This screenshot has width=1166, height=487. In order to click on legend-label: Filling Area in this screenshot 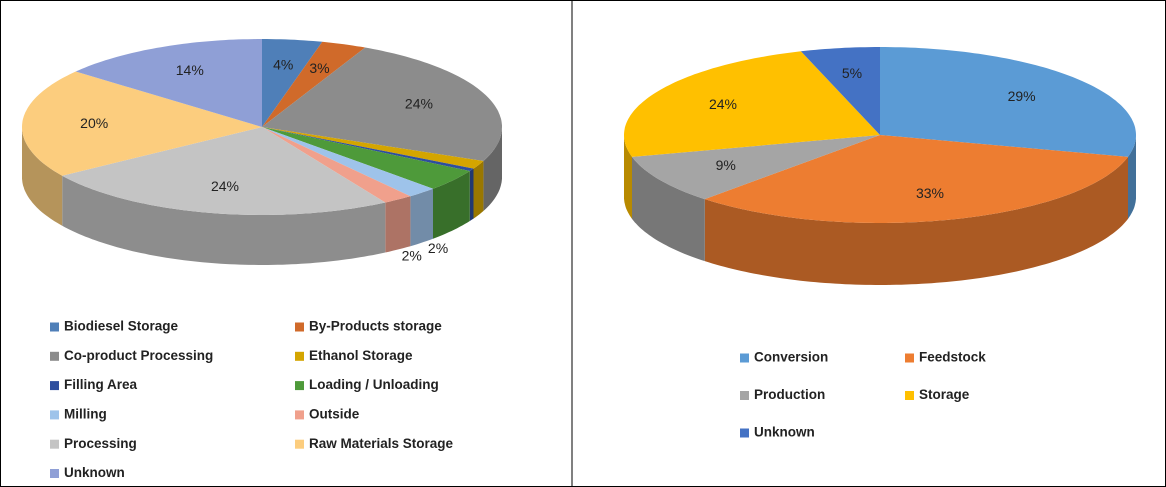, I will do `click(101, 384)`.